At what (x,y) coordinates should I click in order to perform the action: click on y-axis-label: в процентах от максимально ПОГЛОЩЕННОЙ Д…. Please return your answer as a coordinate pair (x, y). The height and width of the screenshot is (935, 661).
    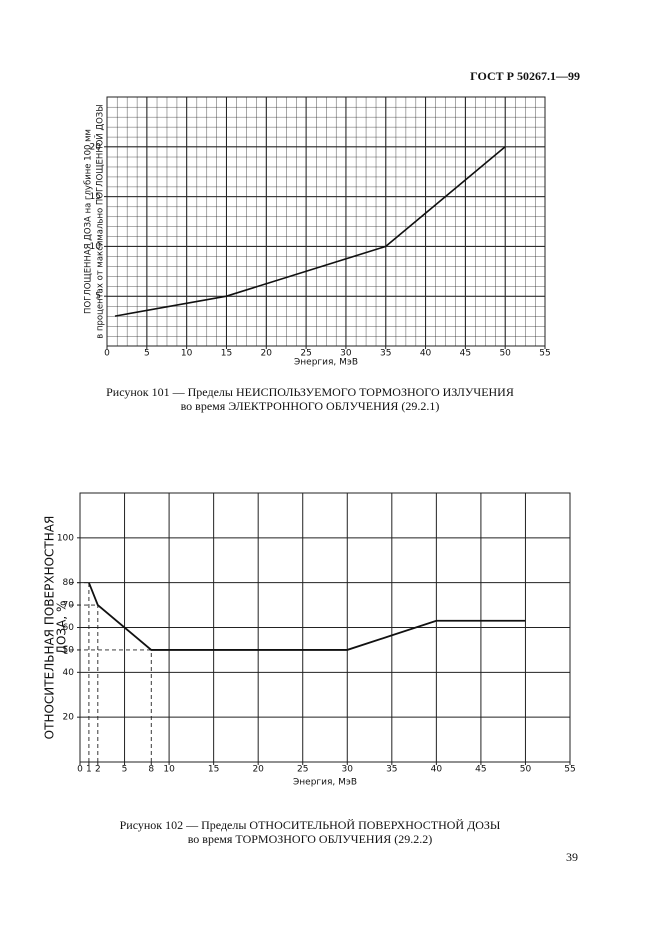
    Looking at the image, I should click on (100, 221).